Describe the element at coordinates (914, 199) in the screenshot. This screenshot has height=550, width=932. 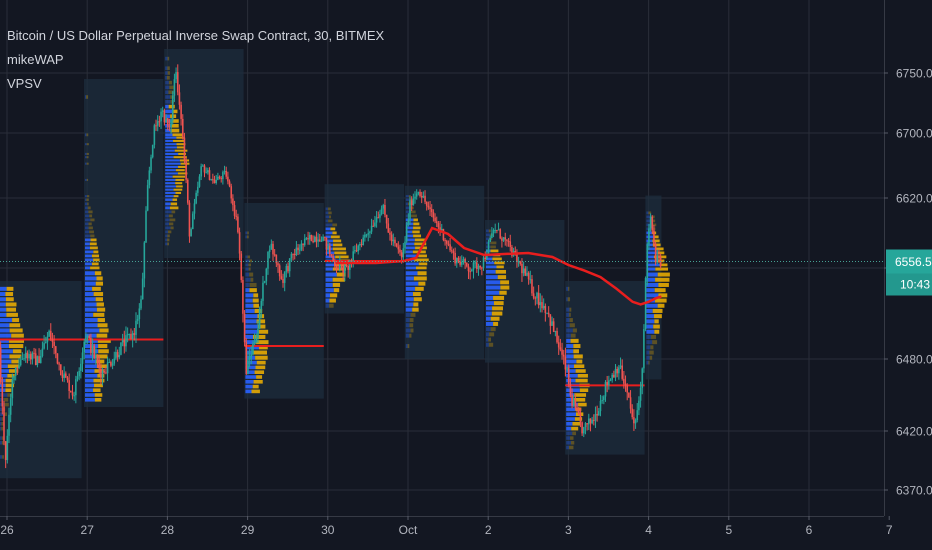
I see `y-tick-label: 6620.0` at that location.